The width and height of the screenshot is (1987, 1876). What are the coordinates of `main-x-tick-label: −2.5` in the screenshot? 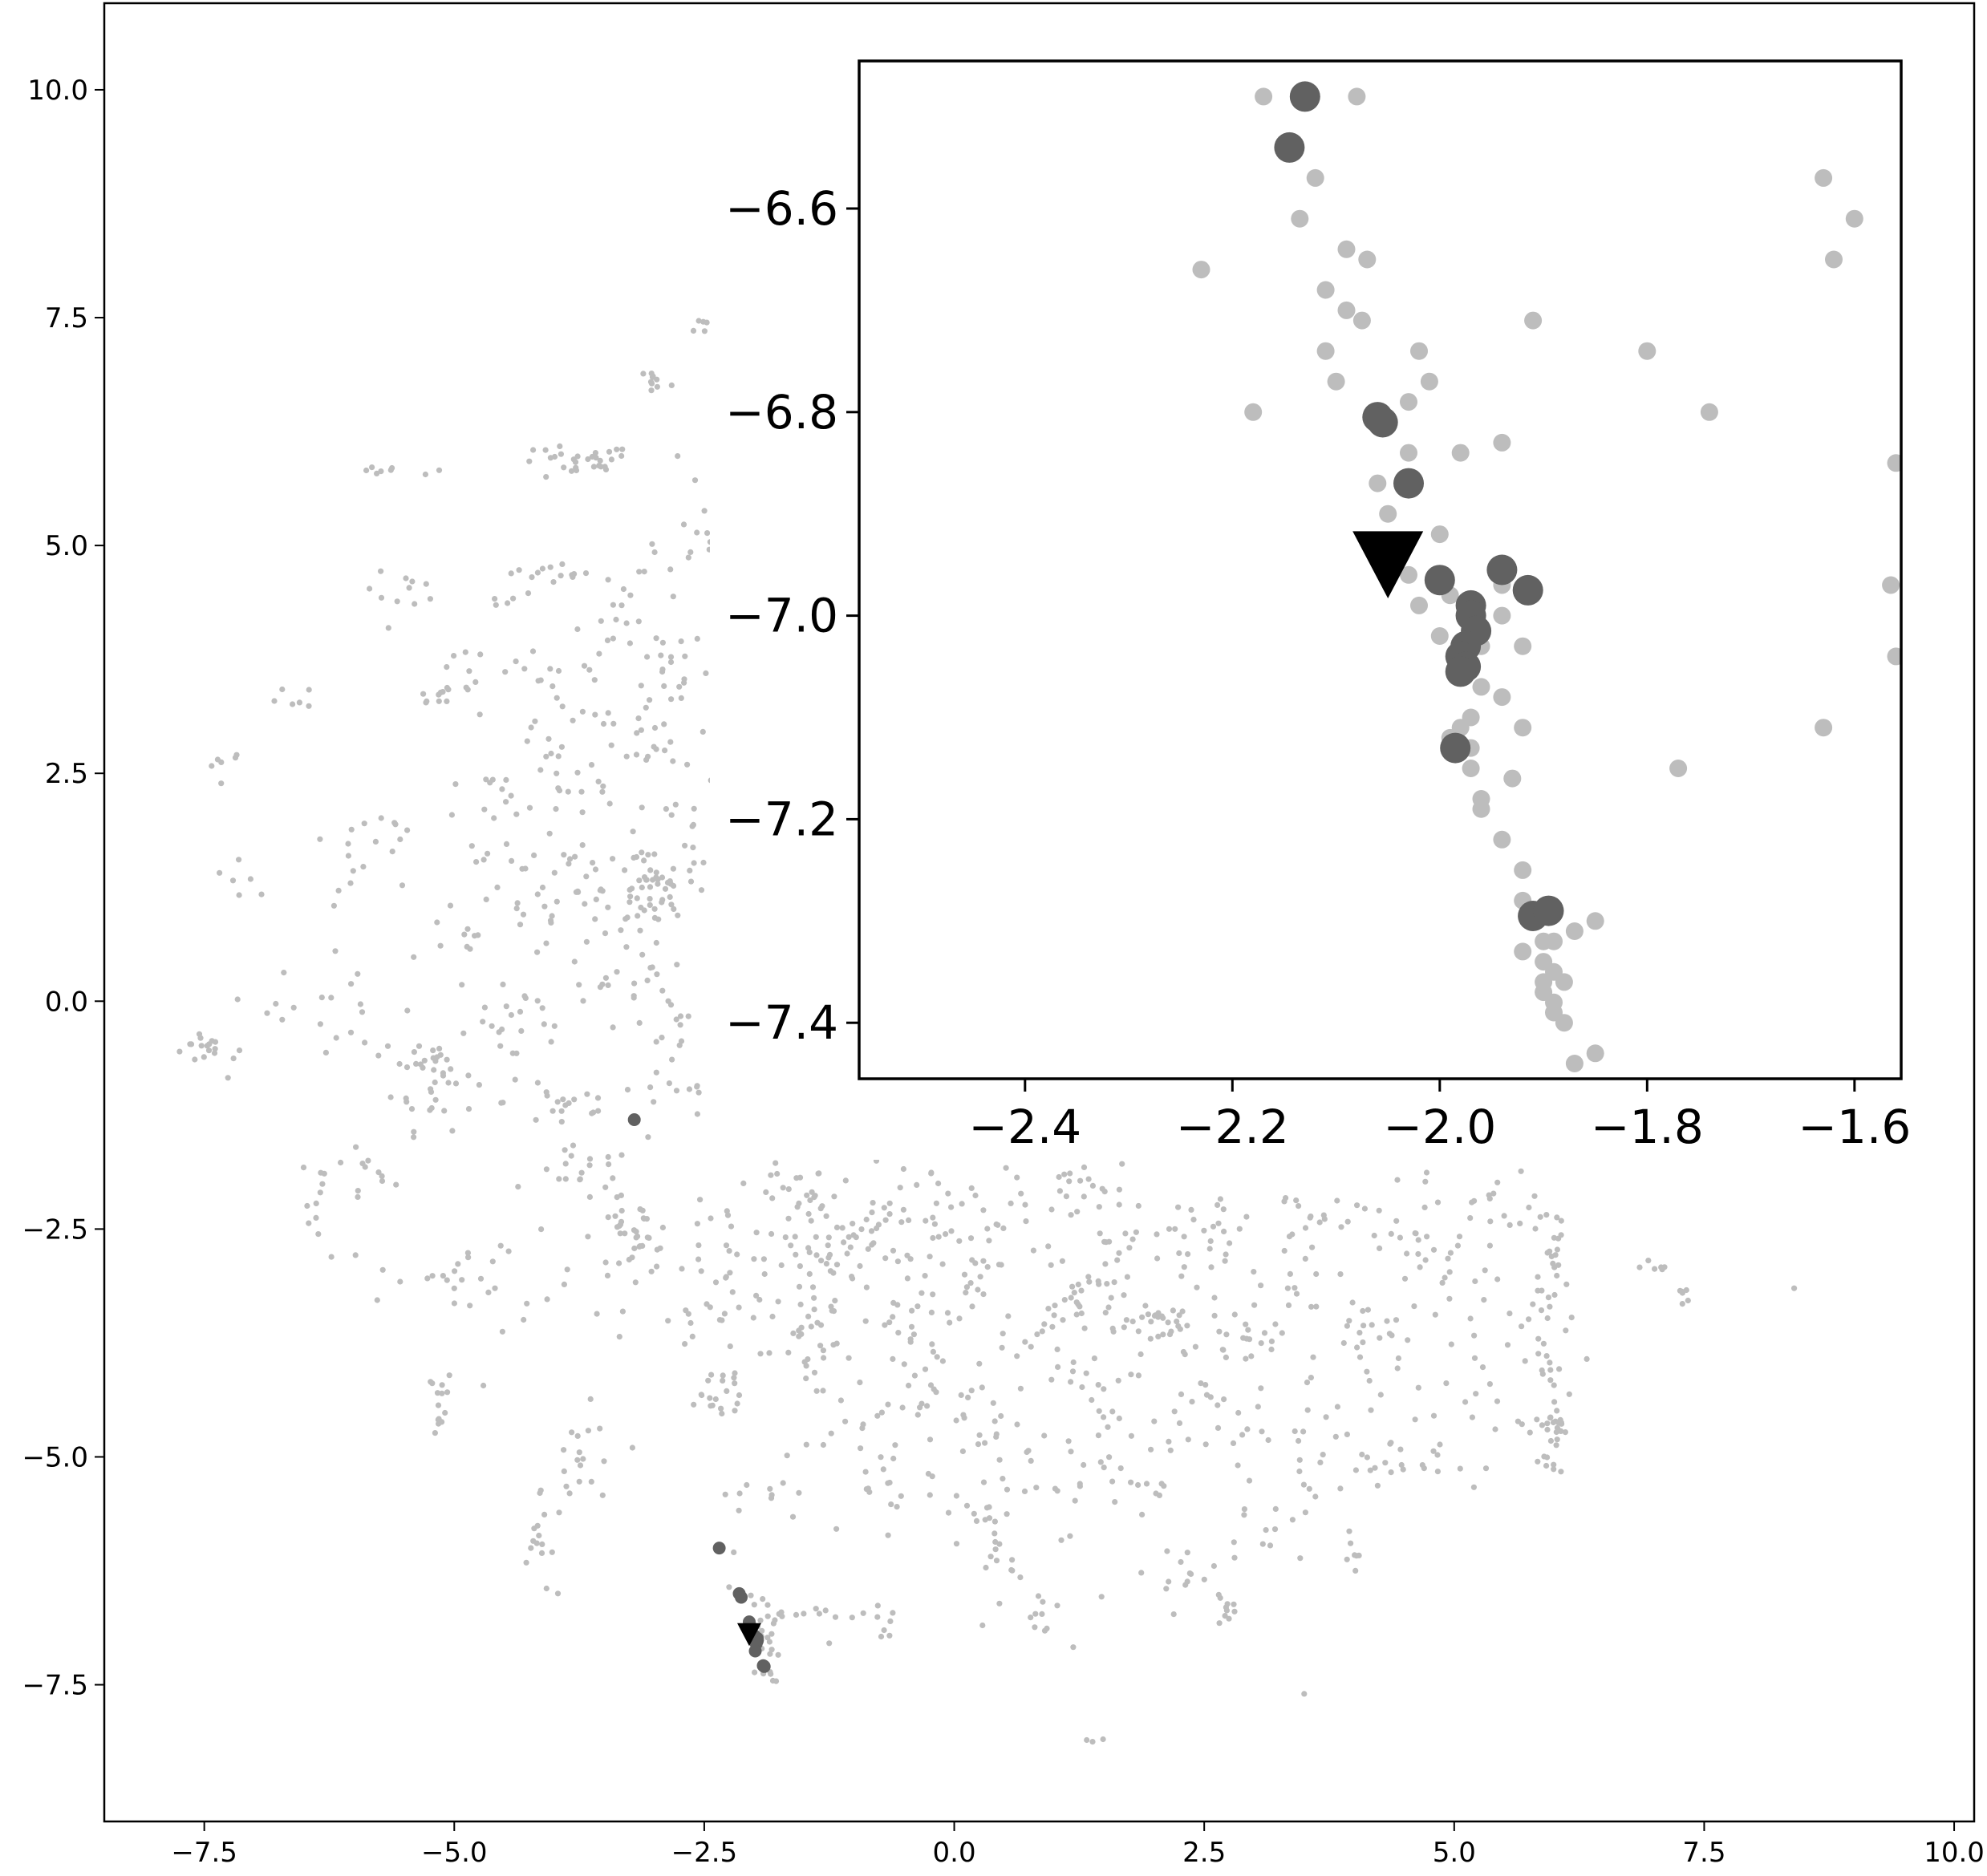 It's located at (704, 1853).